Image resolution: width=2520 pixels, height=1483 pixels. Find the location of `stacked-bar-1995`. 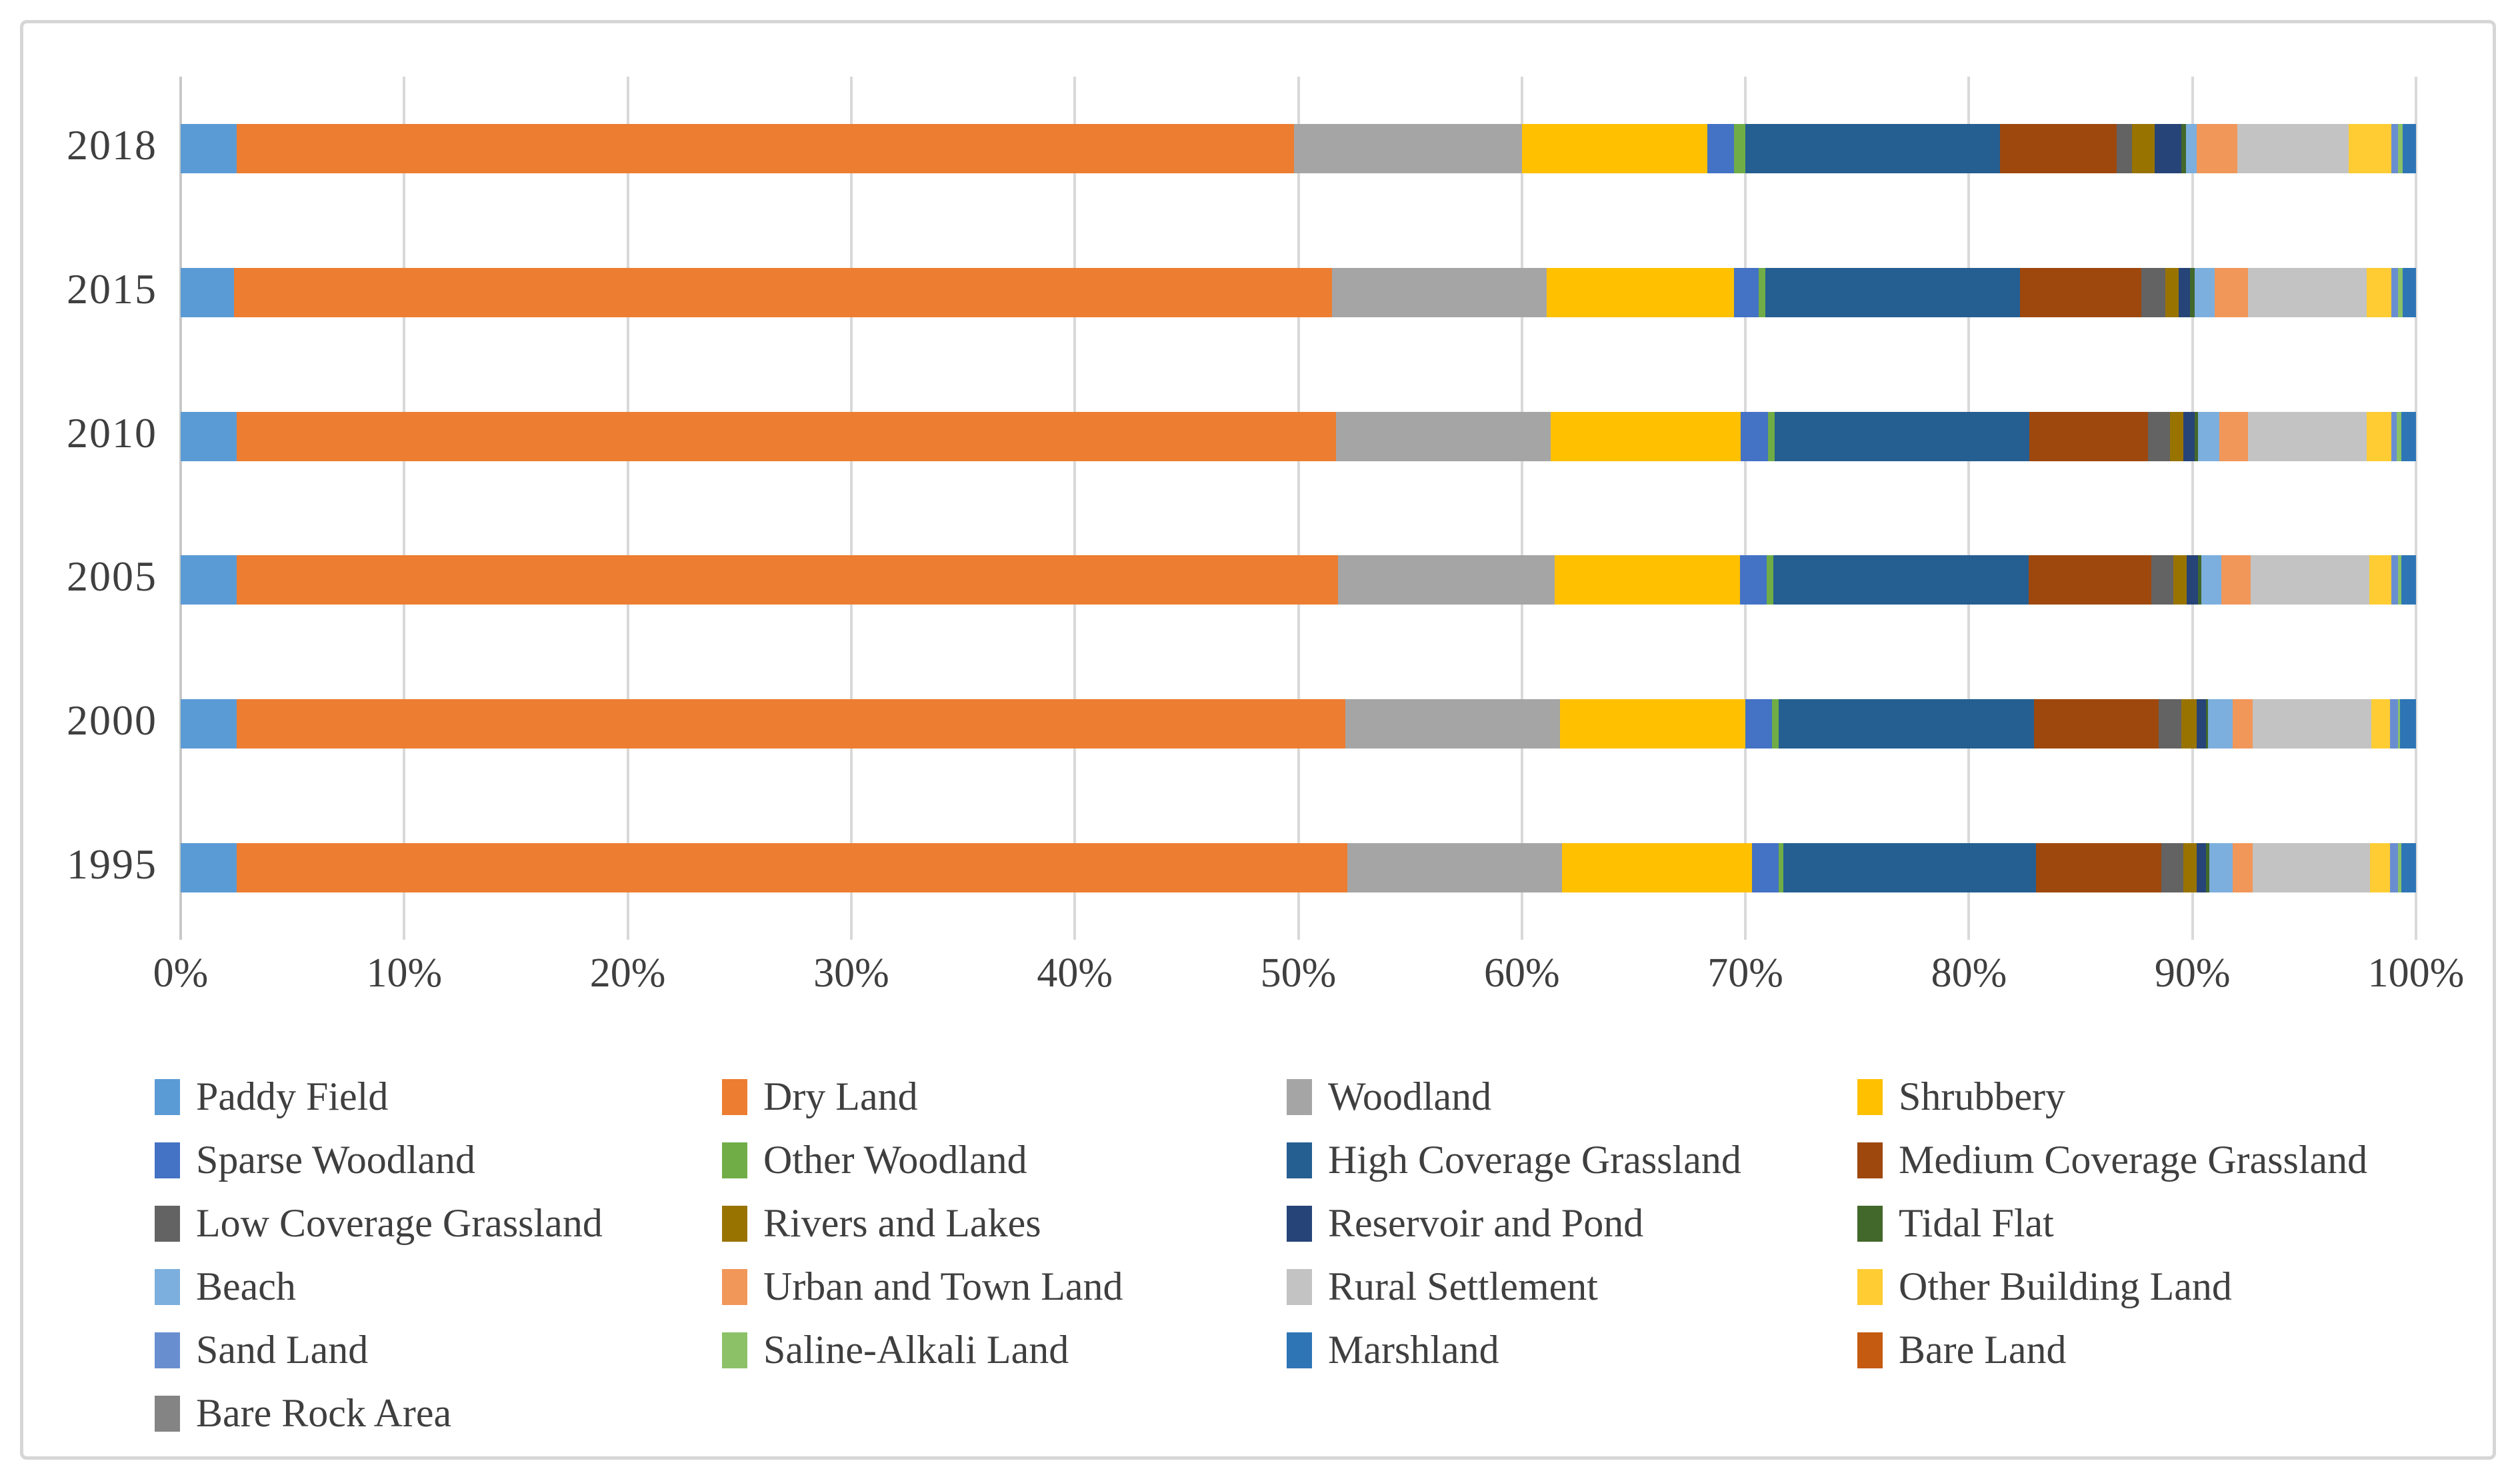

stacked-bar-1995 is located at coordinates (1298, 868).